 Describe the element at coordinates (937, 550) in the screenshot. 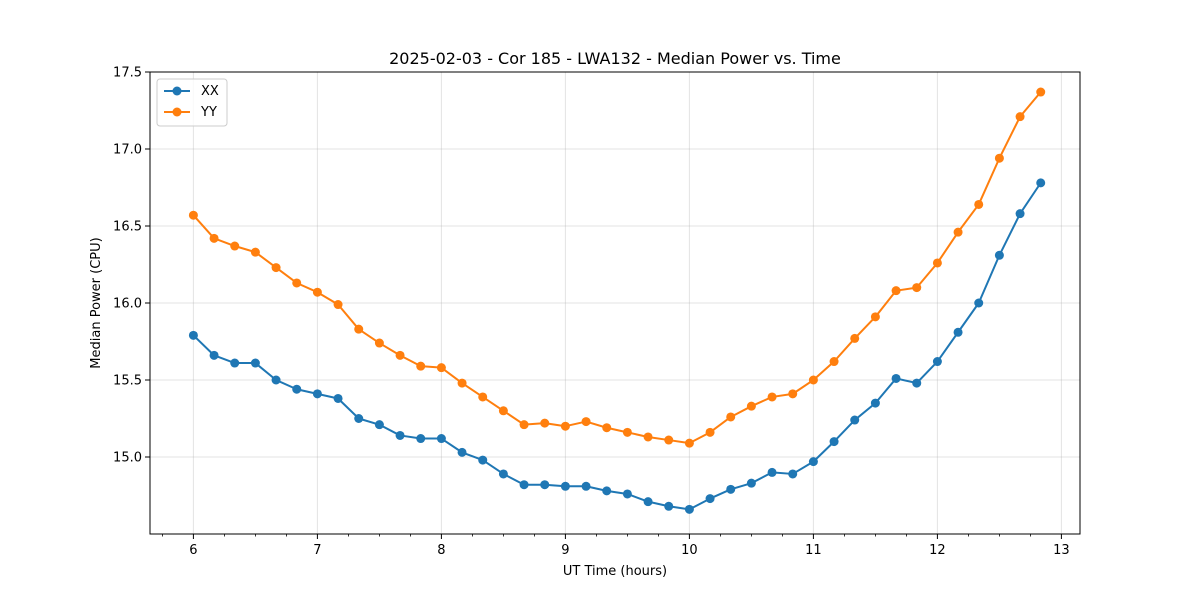

I see `x-tick-label: 12` at that location.